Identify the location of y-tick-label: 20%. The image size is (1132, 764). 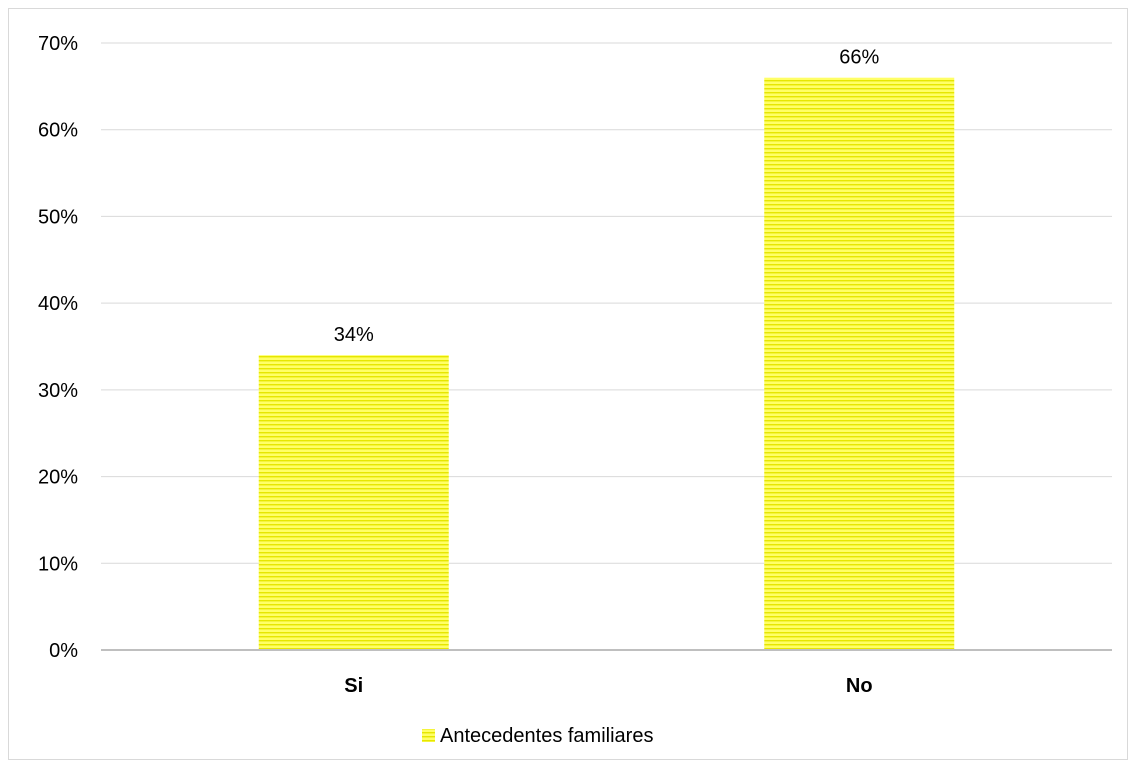
(58, 478).